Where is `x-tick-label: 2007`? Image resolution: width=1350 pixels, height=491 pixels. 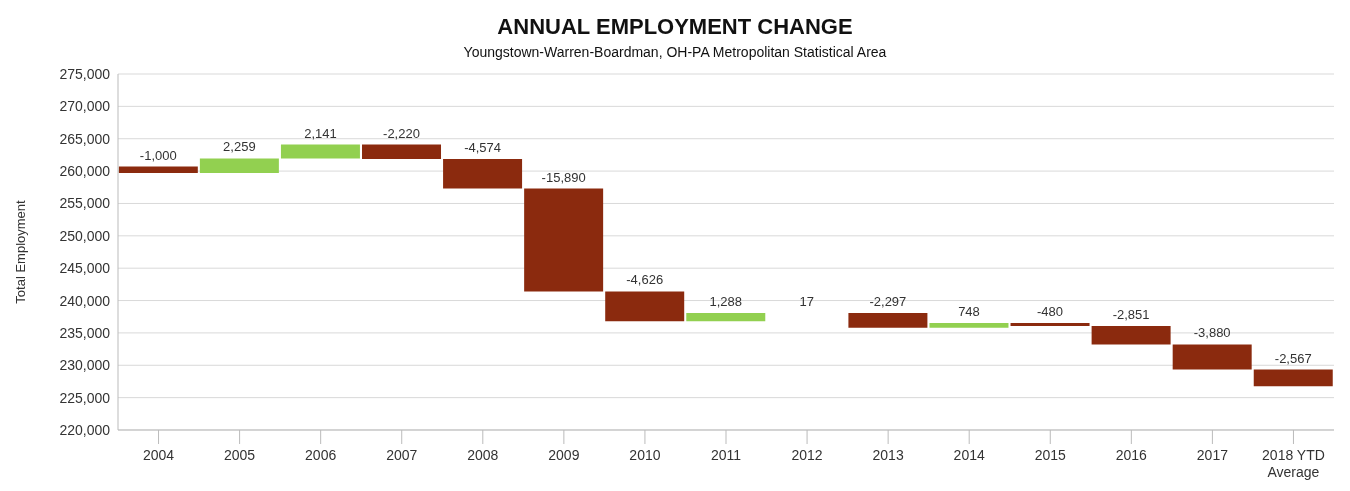
x-tick-label: 2007 is located at coordinates (402, 455).